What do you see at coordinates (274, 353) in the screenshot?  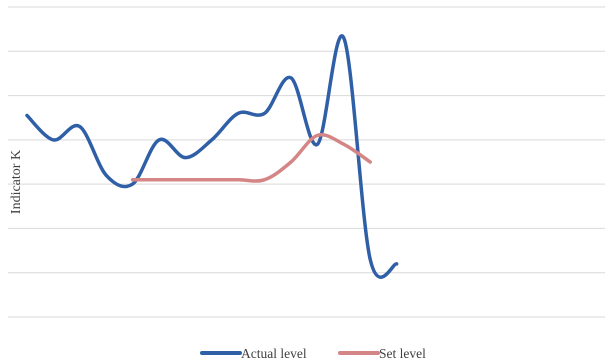 I see `legend-label-actual-level: Actual level` at bounding box center [274, 353].